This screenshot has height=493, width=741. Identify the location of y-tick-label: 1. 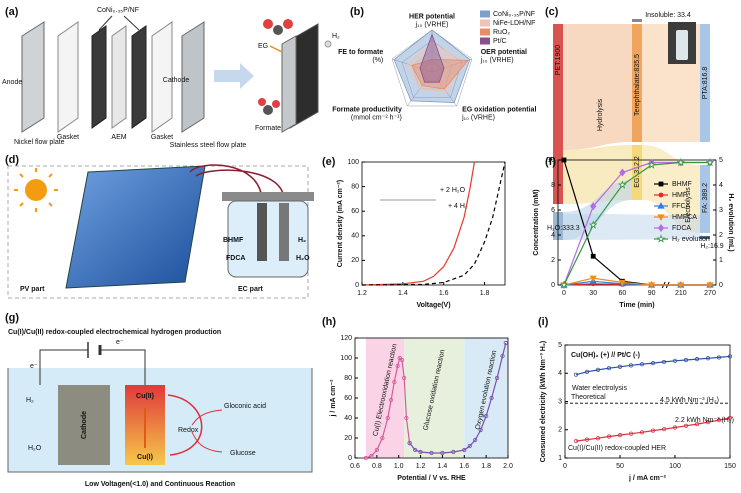
(560, 458).